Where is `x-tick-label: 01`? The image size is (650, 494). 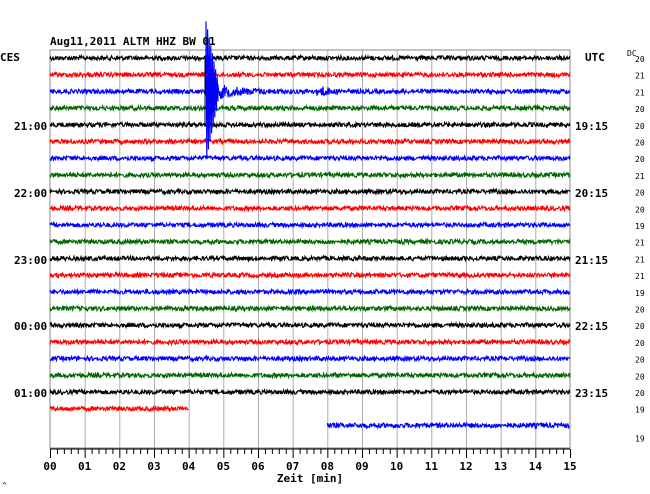 x-tick-label: 01 is located at coordinates (85, 466).